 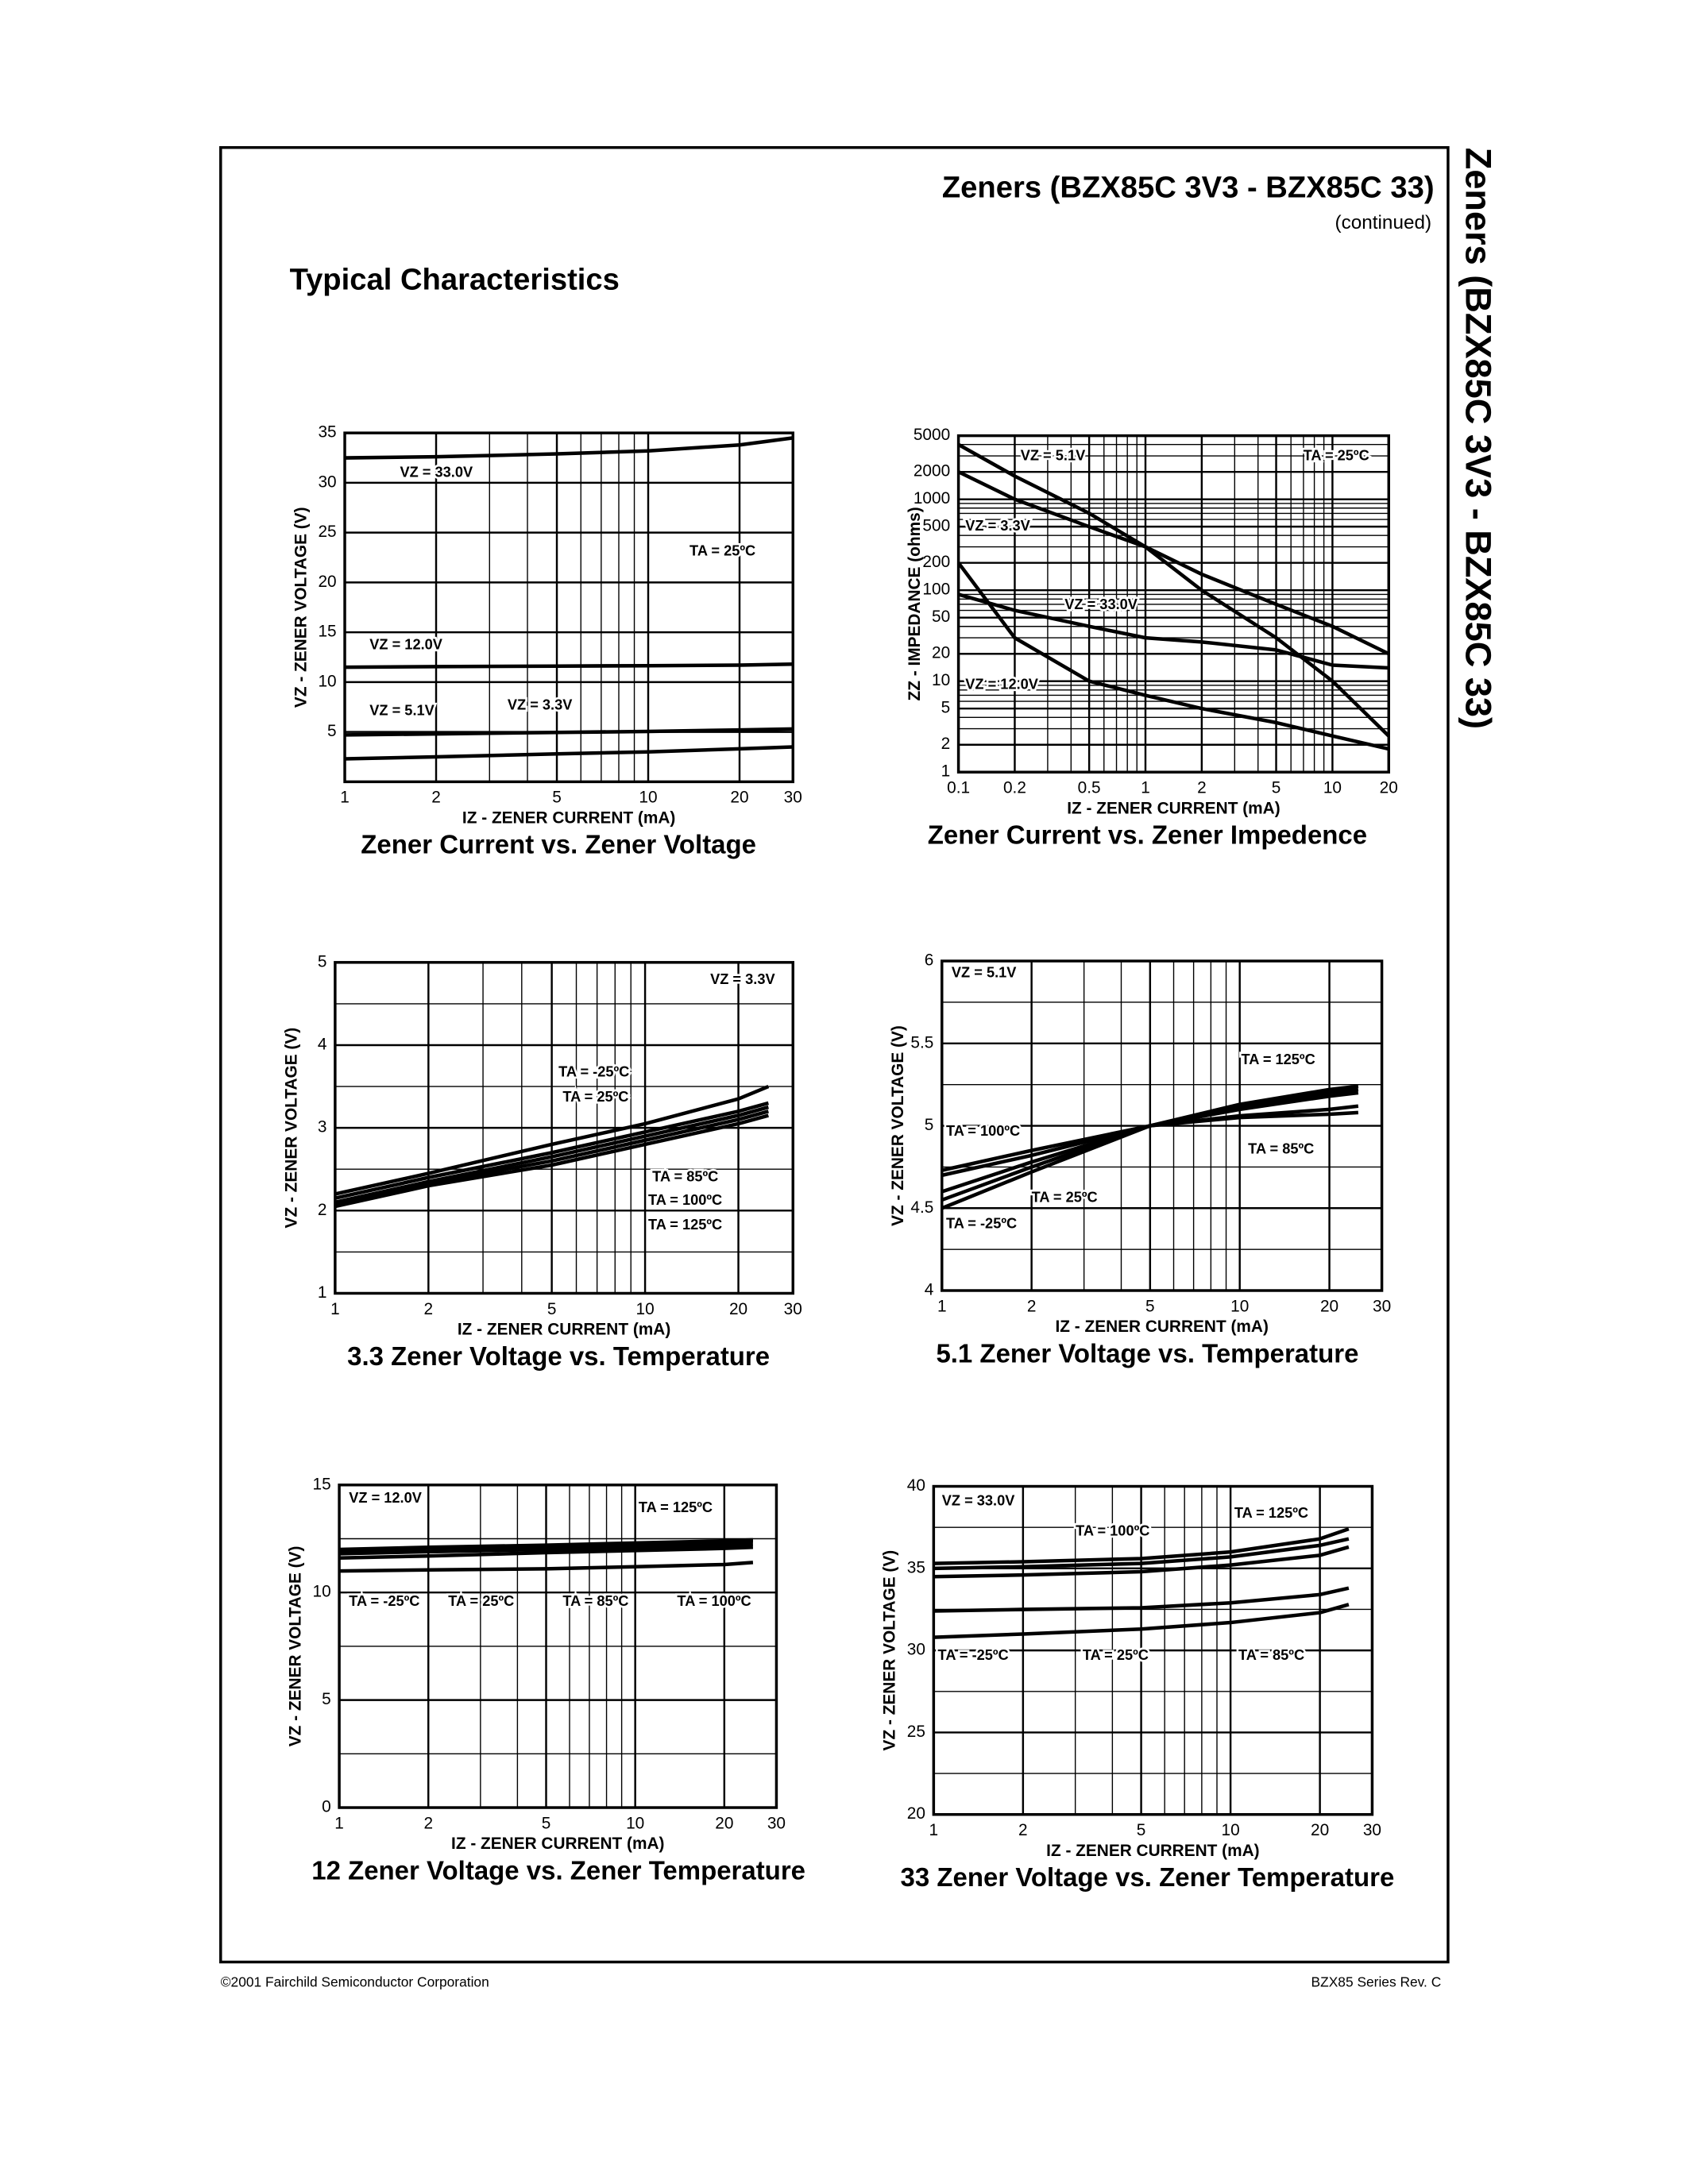 What do you see at coordinates (327, 482) in the screenshot?
I see `y-tick-label: 30` at bounding box center [327, 482].